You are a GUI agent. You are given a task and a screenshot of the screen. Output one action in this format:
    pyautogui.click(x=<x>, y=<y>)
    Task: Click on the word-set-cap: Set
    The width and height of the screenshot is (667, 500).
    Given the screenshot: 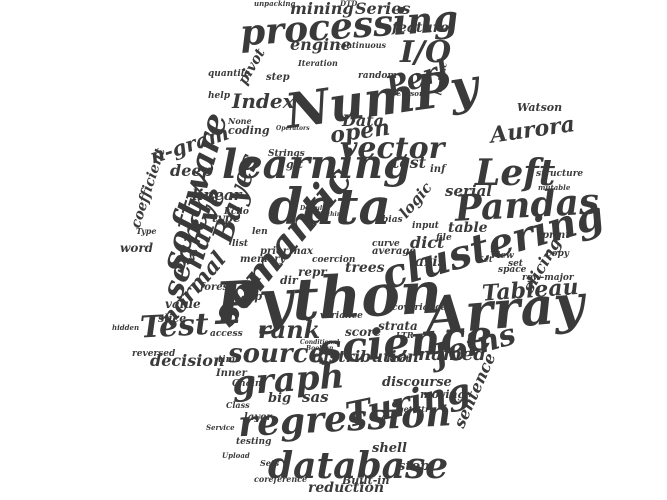 What is the action you would take?
    pyautogui.click(x=485, y=259)
    